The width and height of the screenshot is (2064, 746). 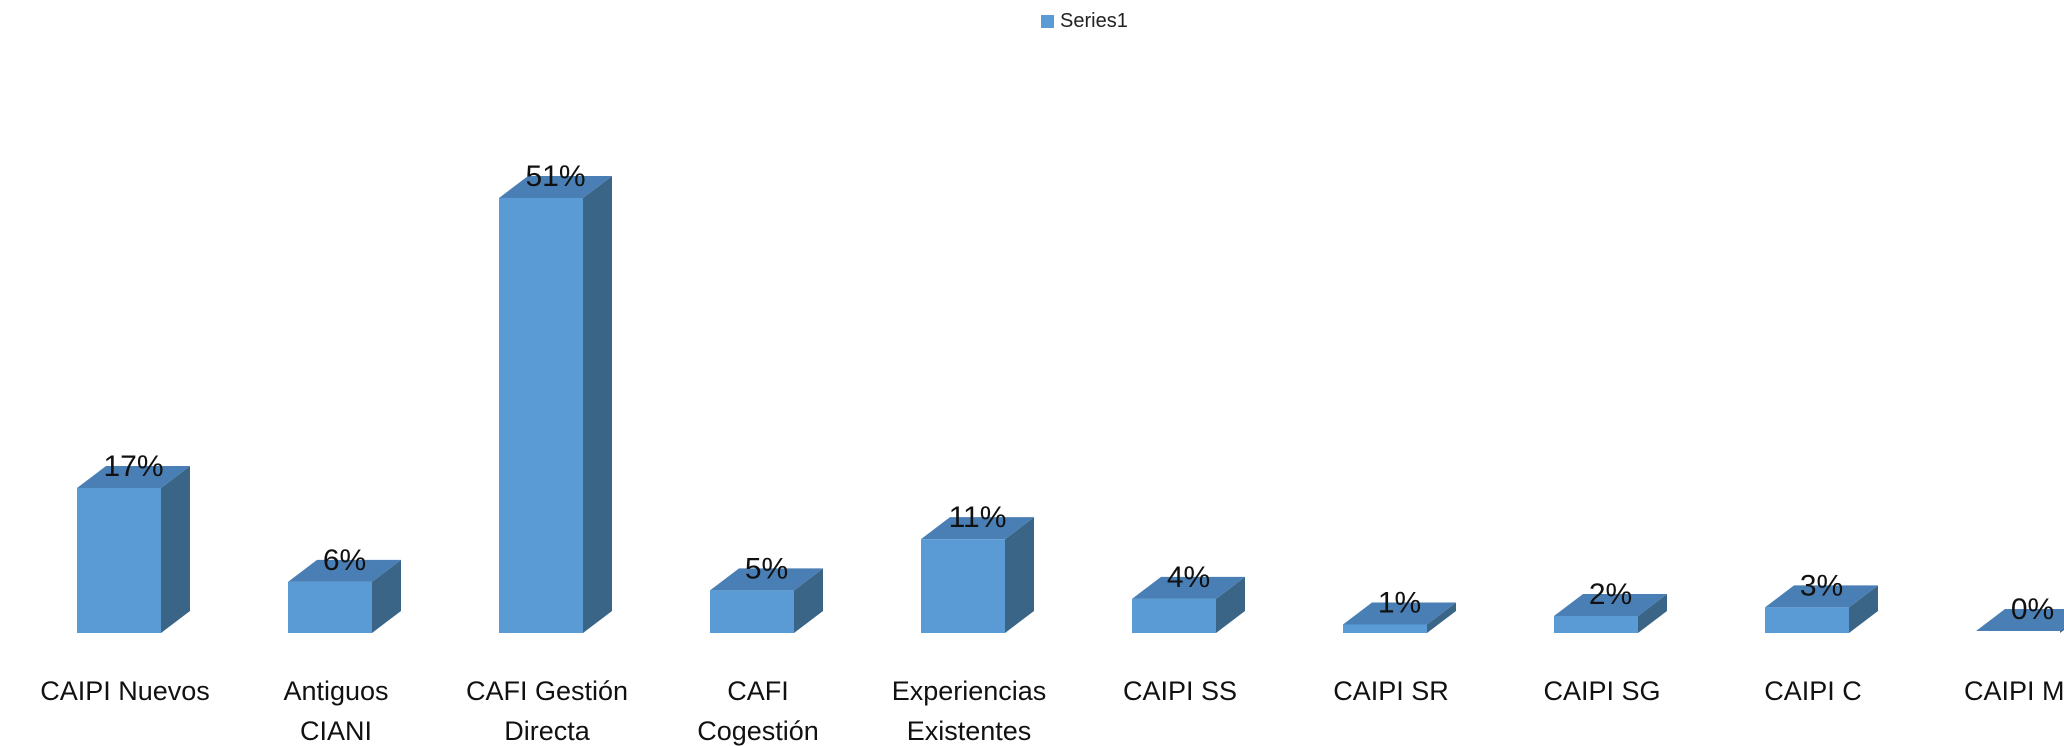 What do you see at coordinates (1610, 594) in the screenshot?
I see `data-label: 2%` at bounding box center [1610, 594].